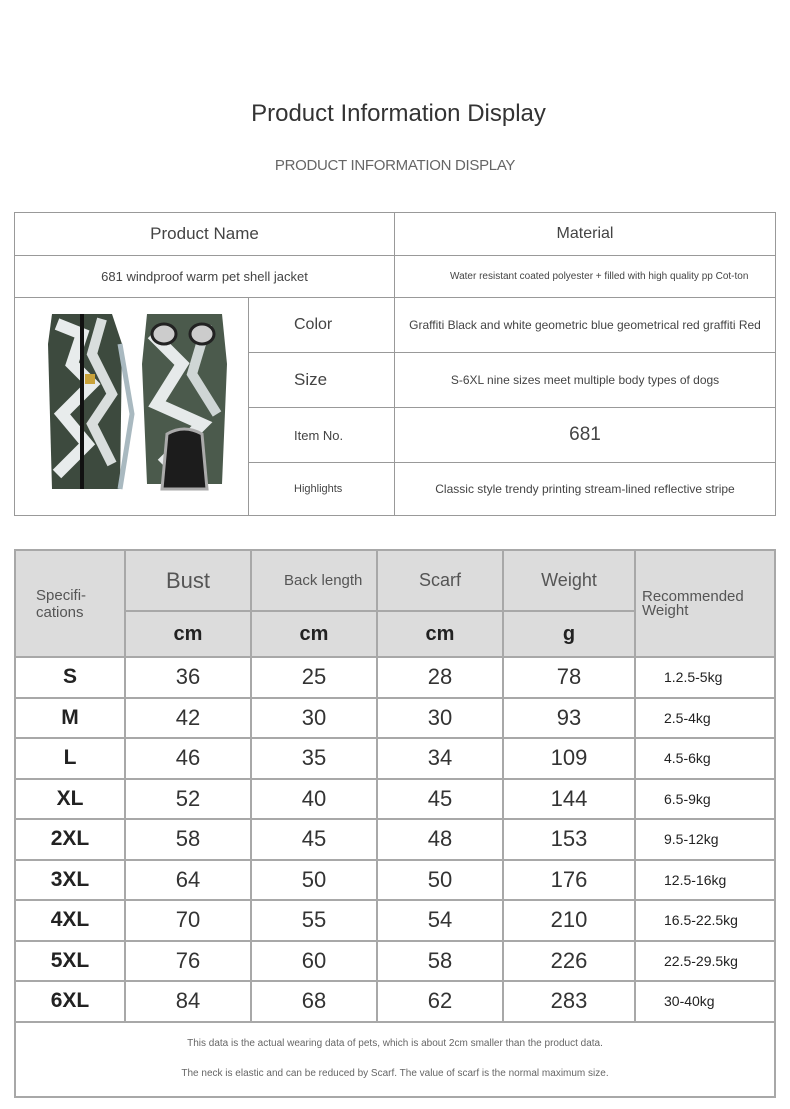  Describe the element at coordinates (314, 879) in the screenshot. I see `cell-back: 50` at that location.